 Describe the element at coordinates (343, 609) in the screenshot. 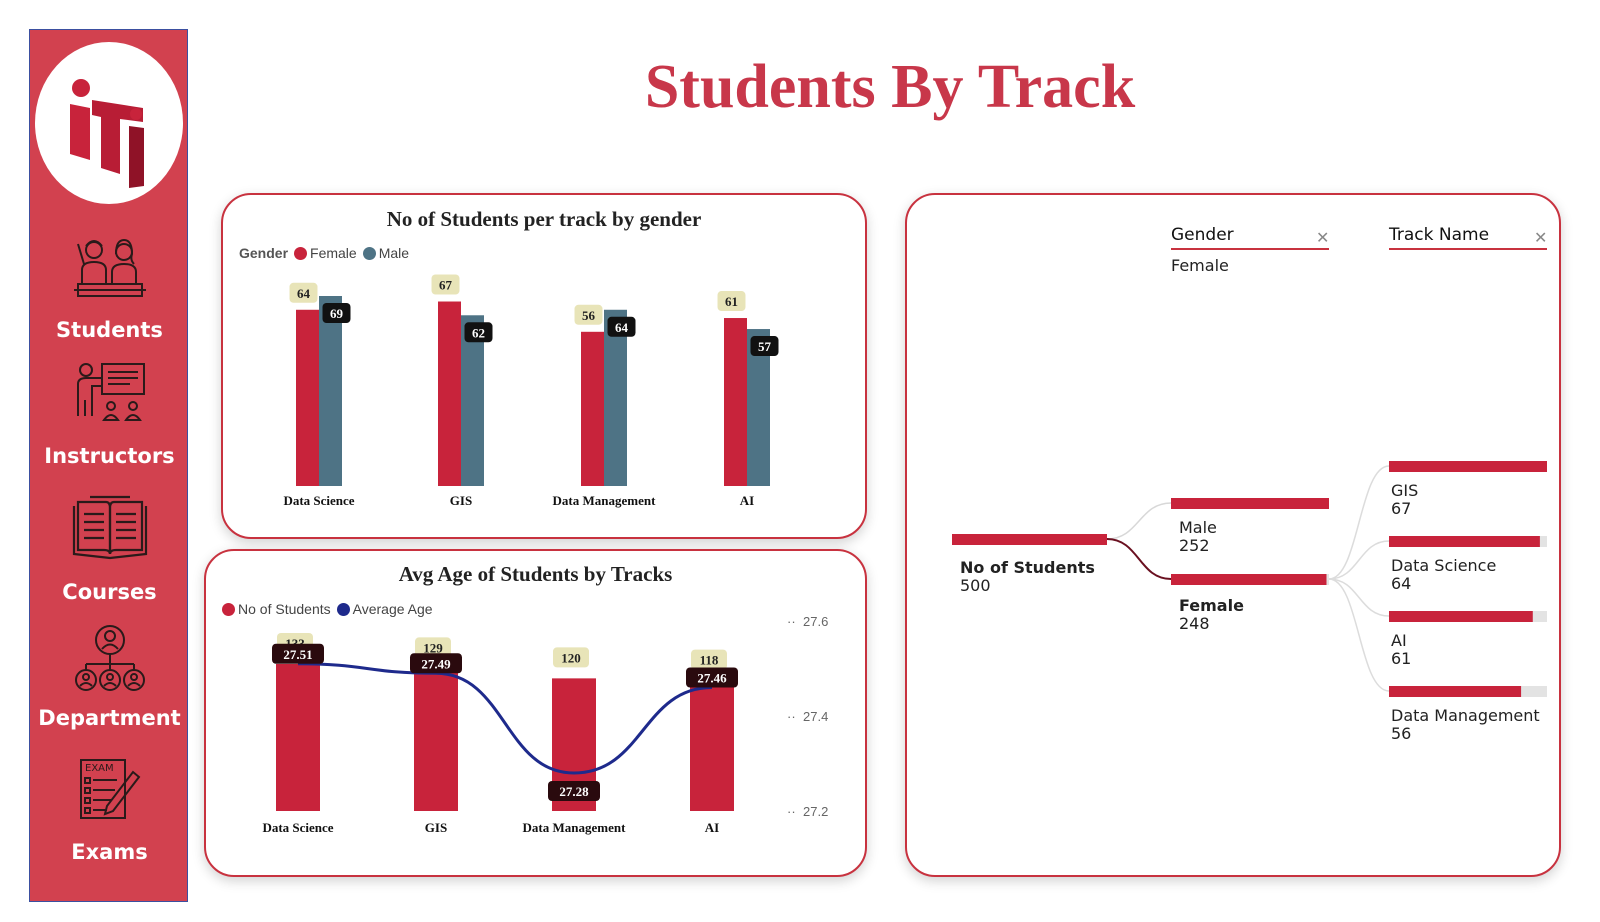

I see `average-age-swatch` at that location.